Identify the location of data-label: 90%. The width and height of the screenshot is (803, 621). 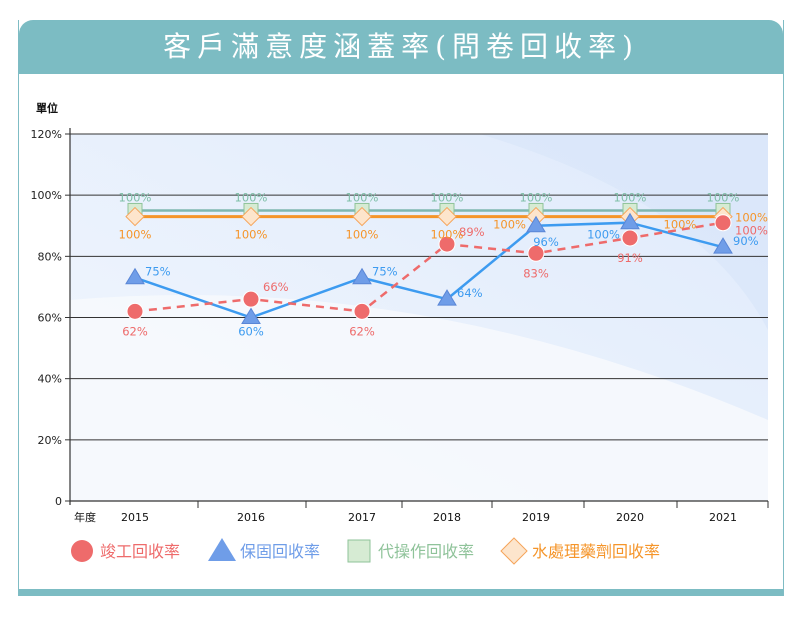
(746, 241).